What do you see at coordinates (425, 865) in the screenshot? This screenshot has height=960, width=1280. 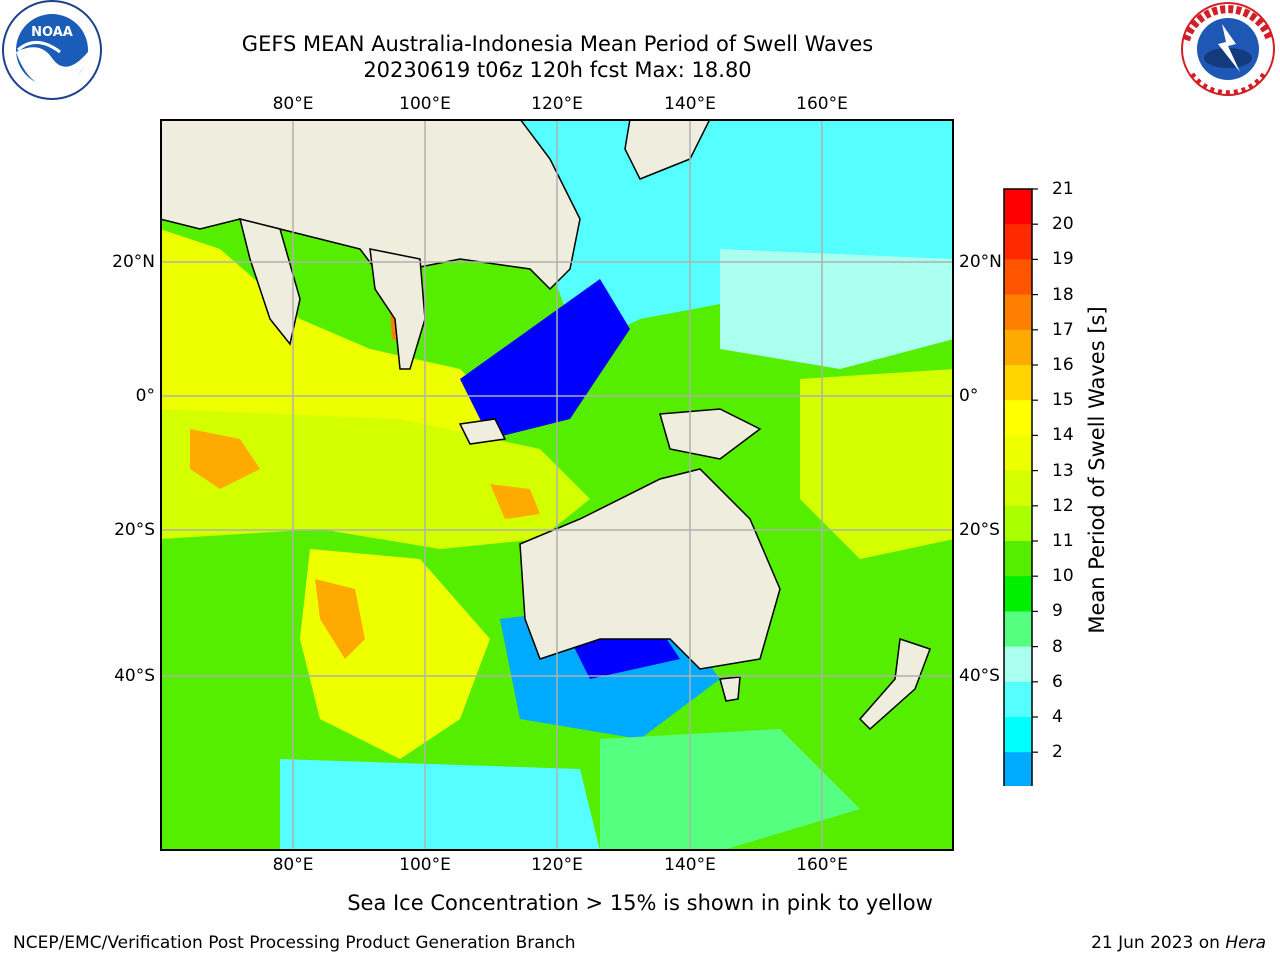 I see `lon-tick-bottom: 100°E` at bounding box center [425, 865].